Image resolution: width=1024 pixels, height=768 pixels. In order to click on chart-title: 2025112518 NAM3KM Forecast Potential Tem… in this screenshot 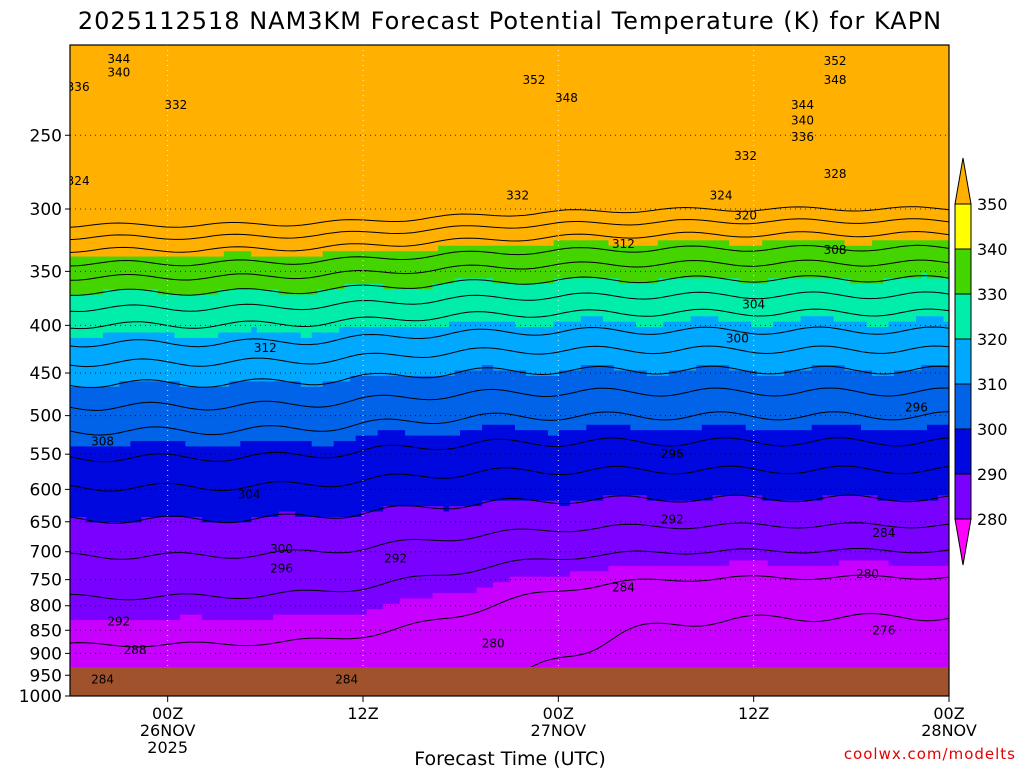, I will do `click(510, 21)`.